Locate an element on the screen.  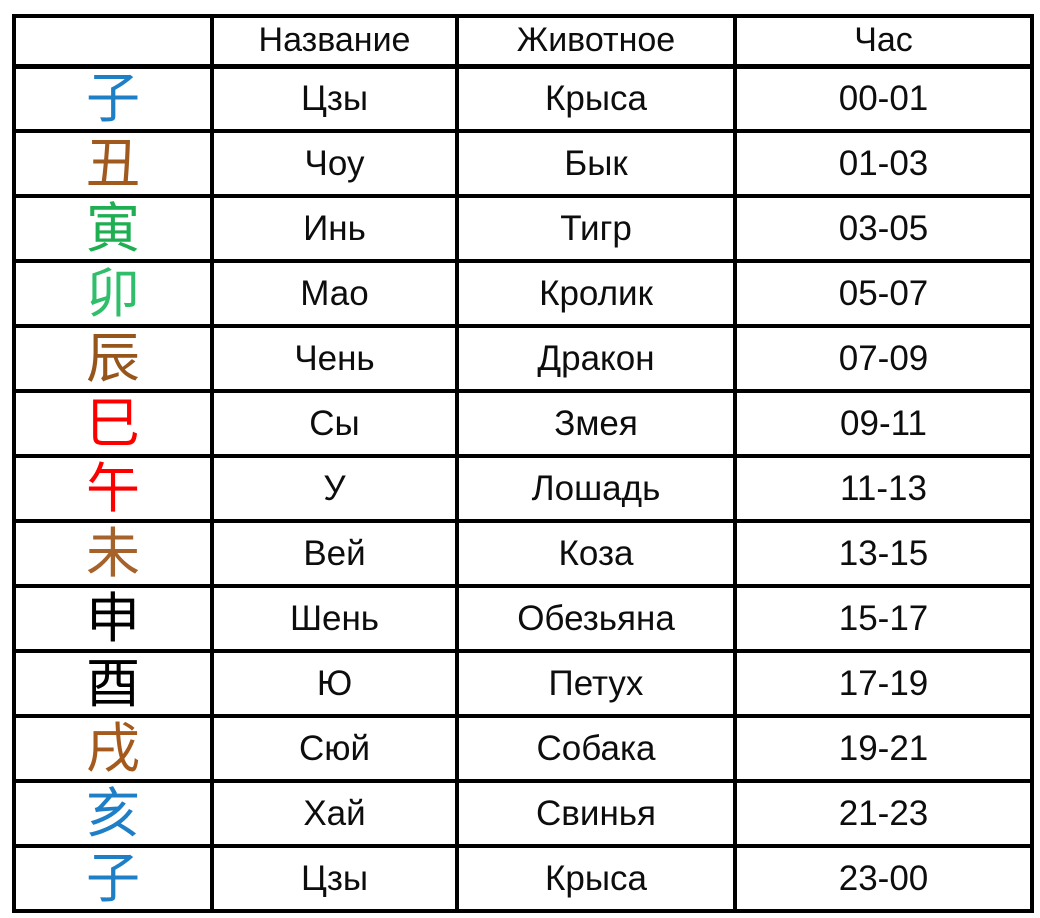
zodiac-animal: Змея is located at coordinates (596, 423).